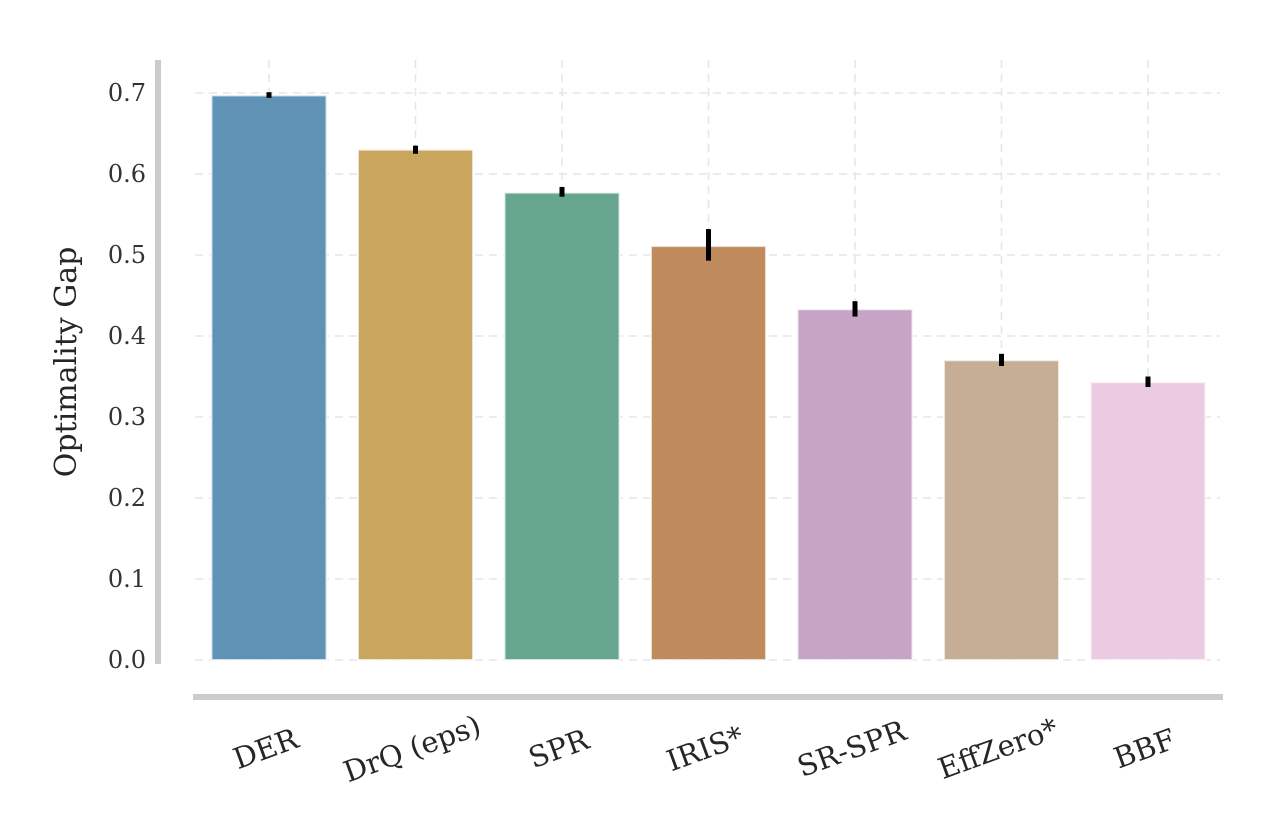 The image size is (1270, 818). Describe the element at coordinates (127, 417) in the screenshot. I see `y-tick-label: 0.3` at that location.